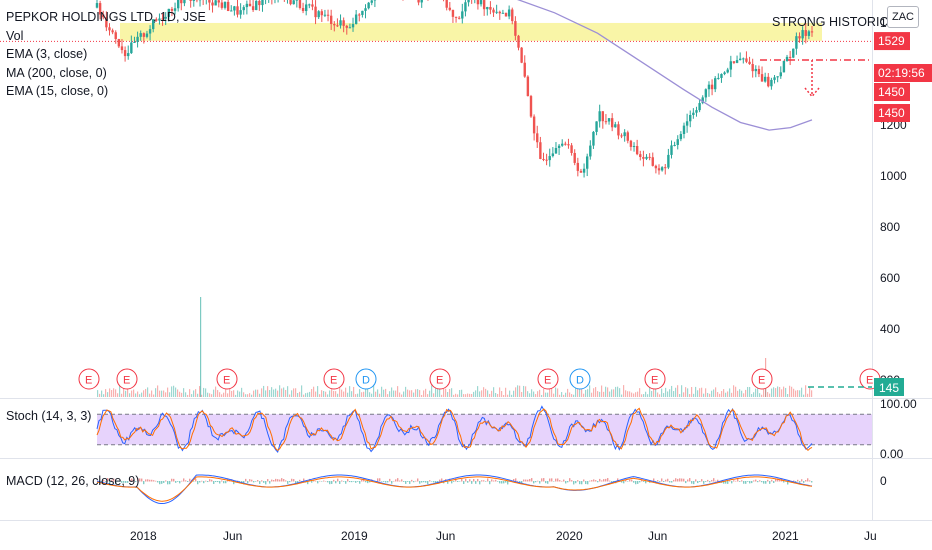 The width and height of the screenshot is (932, 550). I want to click on time-tick-label: 2021, so click(785, 536).